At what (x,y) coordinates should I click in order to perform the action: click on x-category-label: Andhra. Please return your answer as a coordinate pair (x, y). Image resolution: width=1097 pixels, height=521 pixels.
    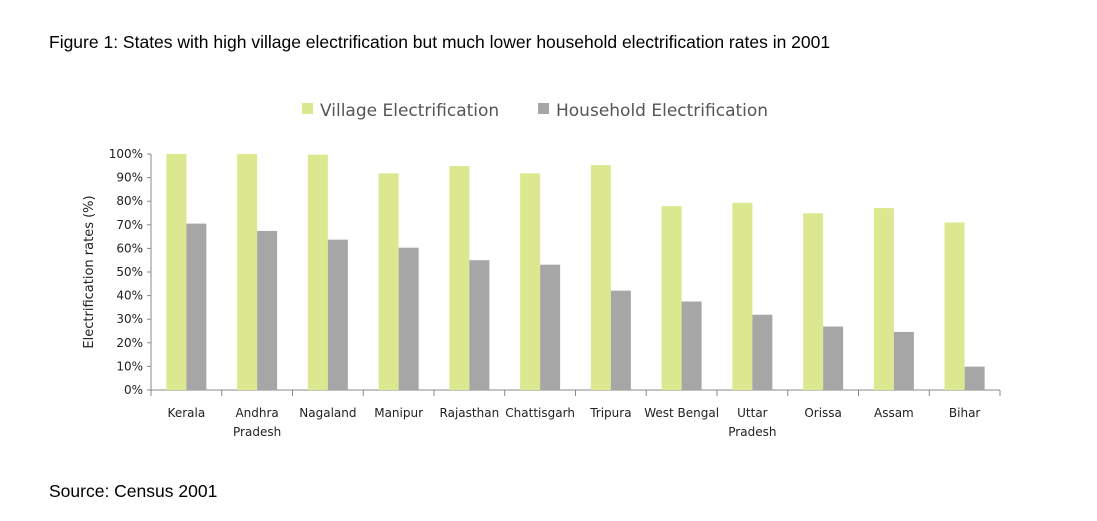
    Looking at the image, I should click on (256, 413).